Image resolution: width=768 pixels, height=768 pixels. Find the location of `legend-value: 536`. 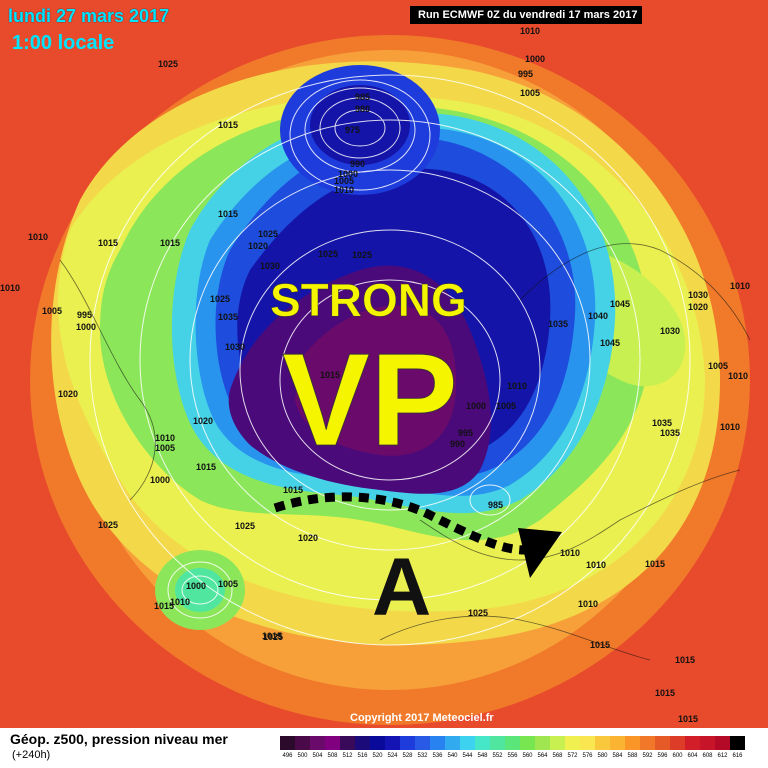

legend-value: 536 is located at coordinates (437, 756).